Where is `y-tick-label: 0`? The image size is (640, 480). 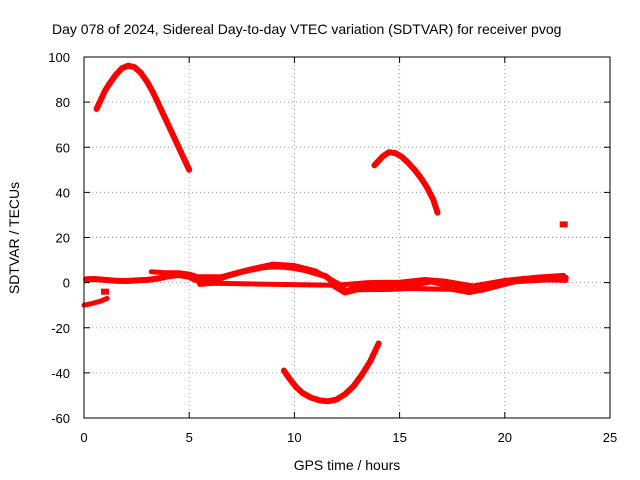
y-tick-label: 0 is located at coordinates (66, 283).